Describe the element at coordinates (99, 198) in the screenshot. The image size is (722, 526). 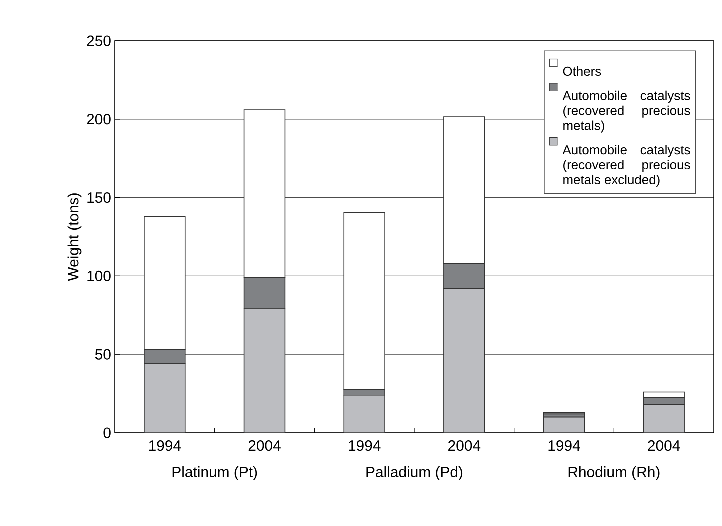
I see `y-tick-label: 150` at that location.